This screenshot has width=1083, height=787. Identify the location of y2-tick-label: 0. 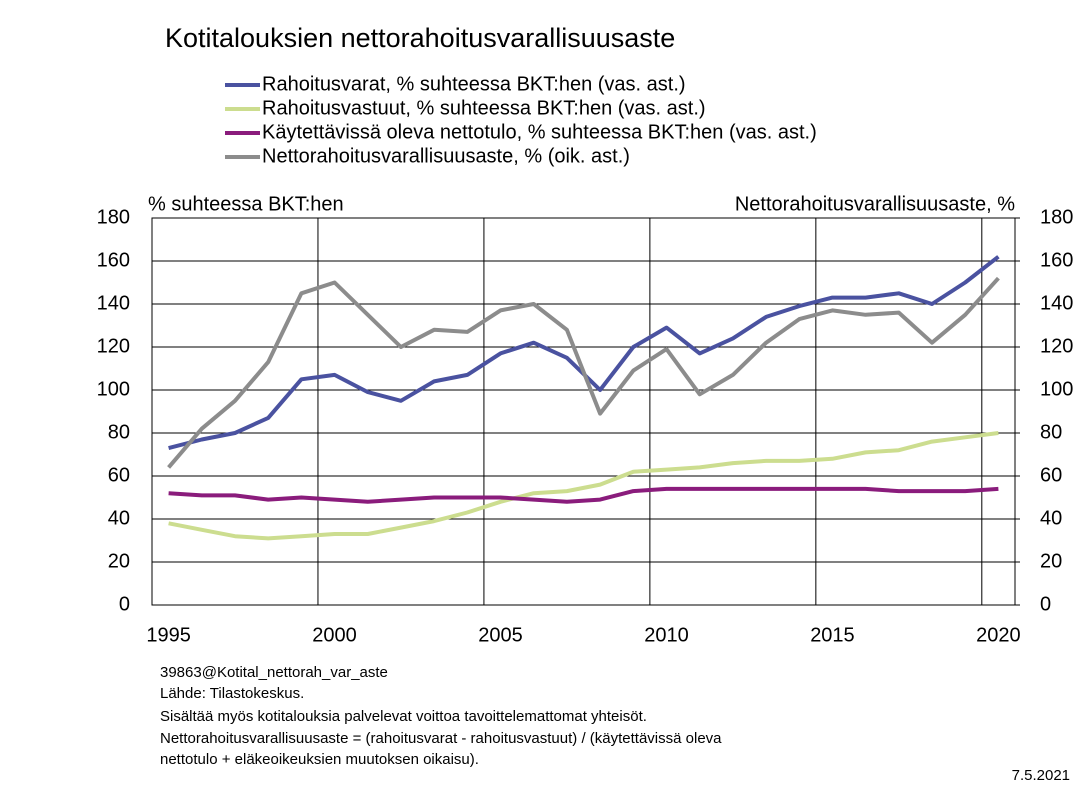
(1045, 604).